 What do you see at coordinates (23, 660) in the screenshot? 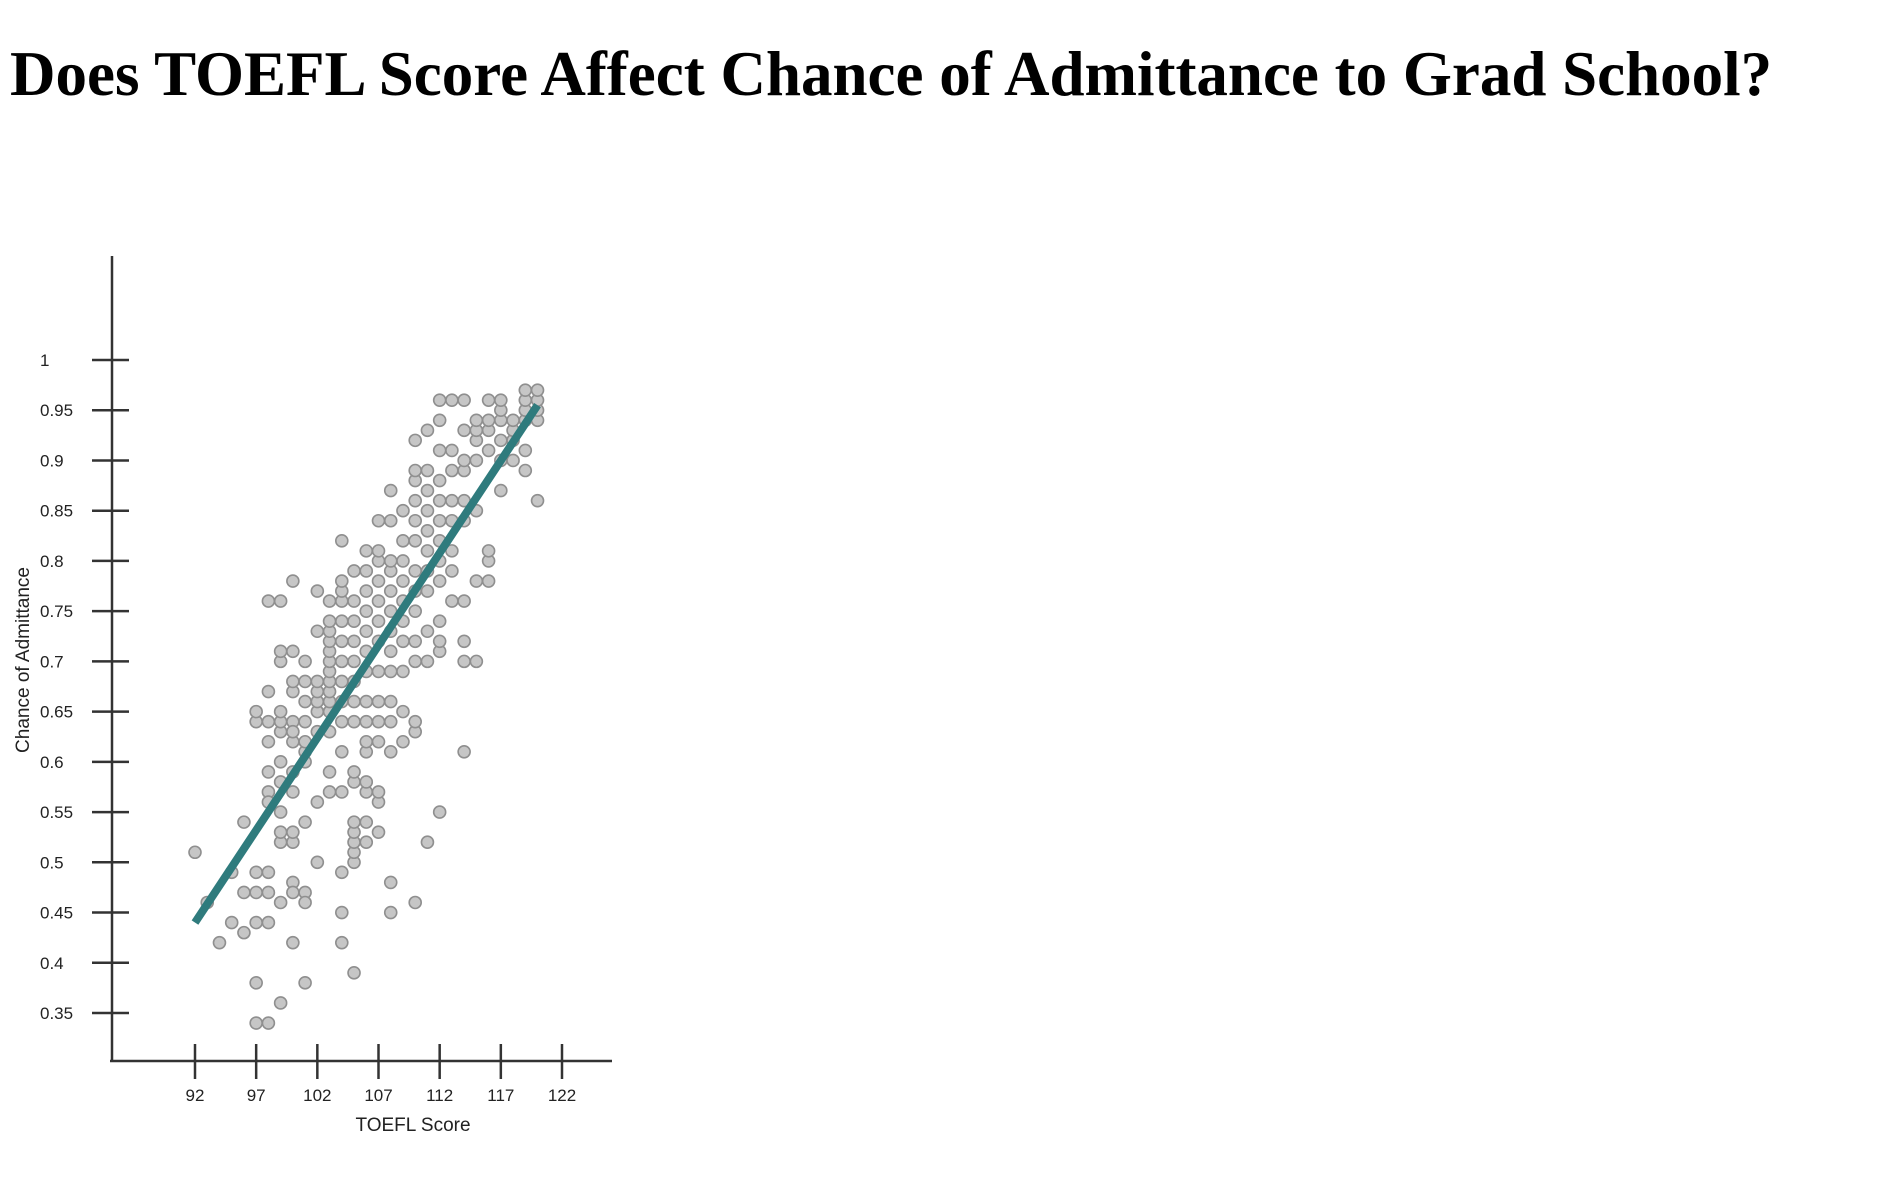
I see `y-axis-label: Chance of Admittance` at bounding box center [23, 660].